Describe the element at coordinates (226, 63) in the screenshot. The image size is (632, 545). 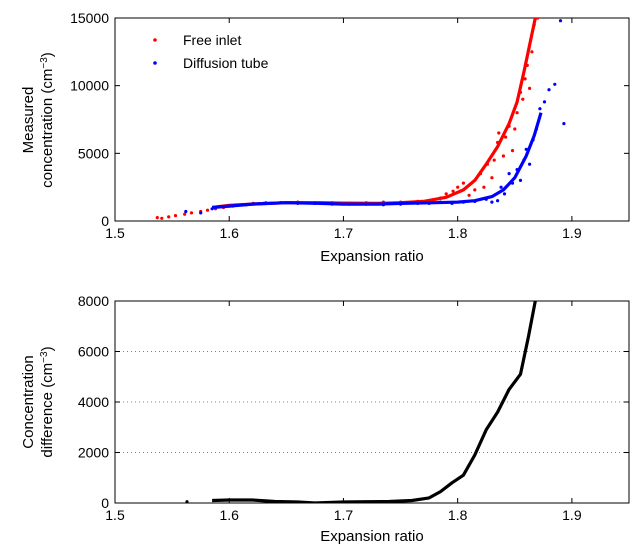
I see `legend-label-diffusion-tube: Diffusion tube` at that location.